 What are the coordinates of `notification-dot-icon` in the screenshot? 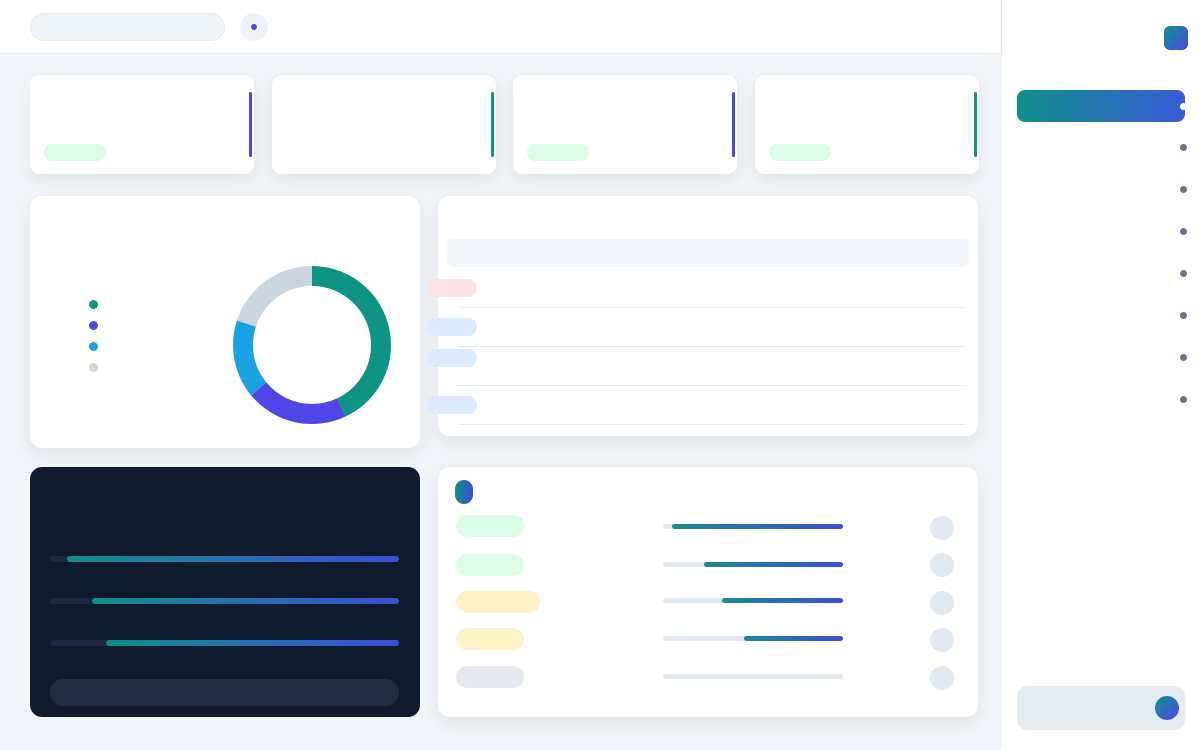 It's located at (254, 27).